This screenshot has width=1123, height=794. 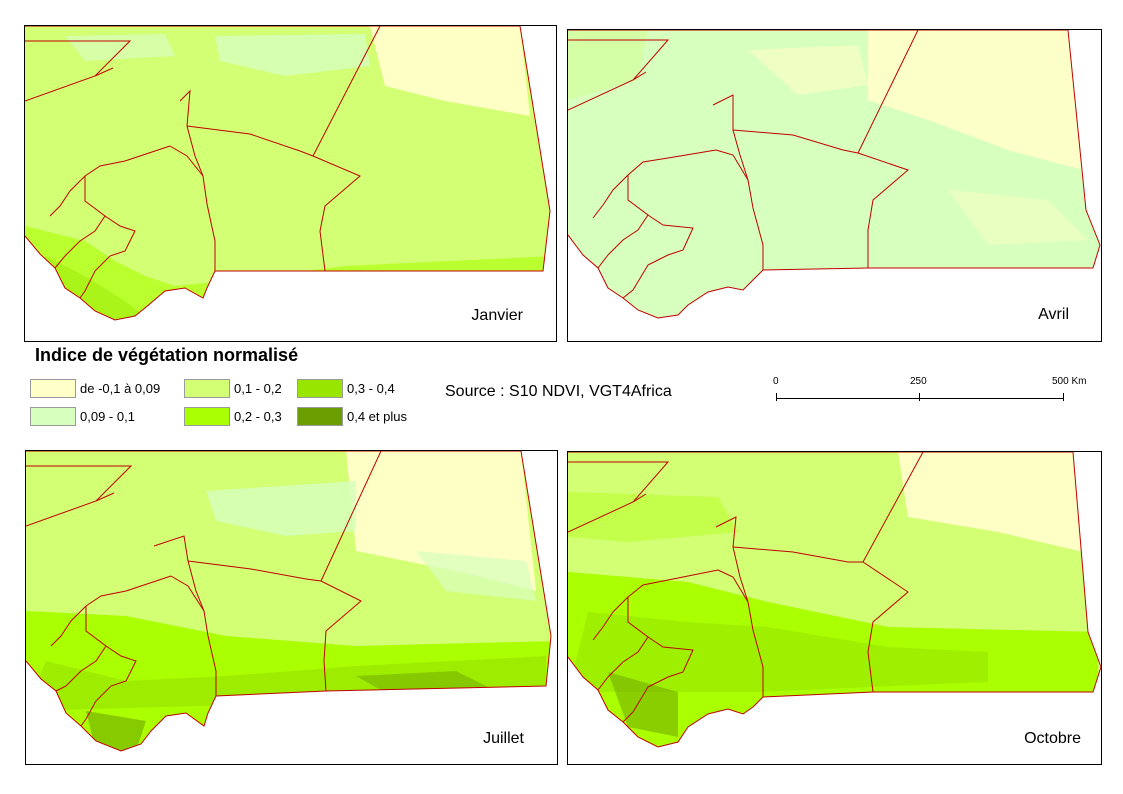 I want to click on month-label: Octobre, so click(x=1052, y=738).